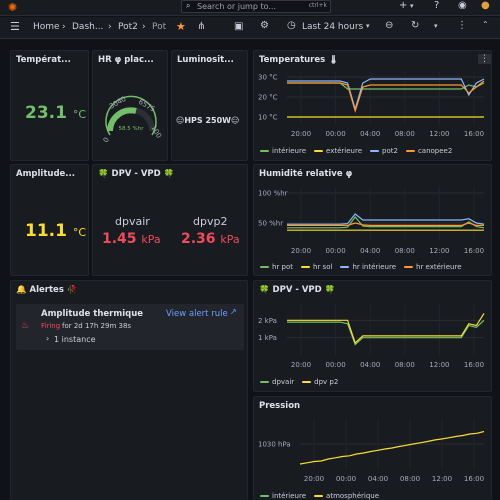 The width and height of the screenshot is (500, 500). Describe the element at coordinates (122, 119) in the screenshot. I see `gauge-fill` at that location.